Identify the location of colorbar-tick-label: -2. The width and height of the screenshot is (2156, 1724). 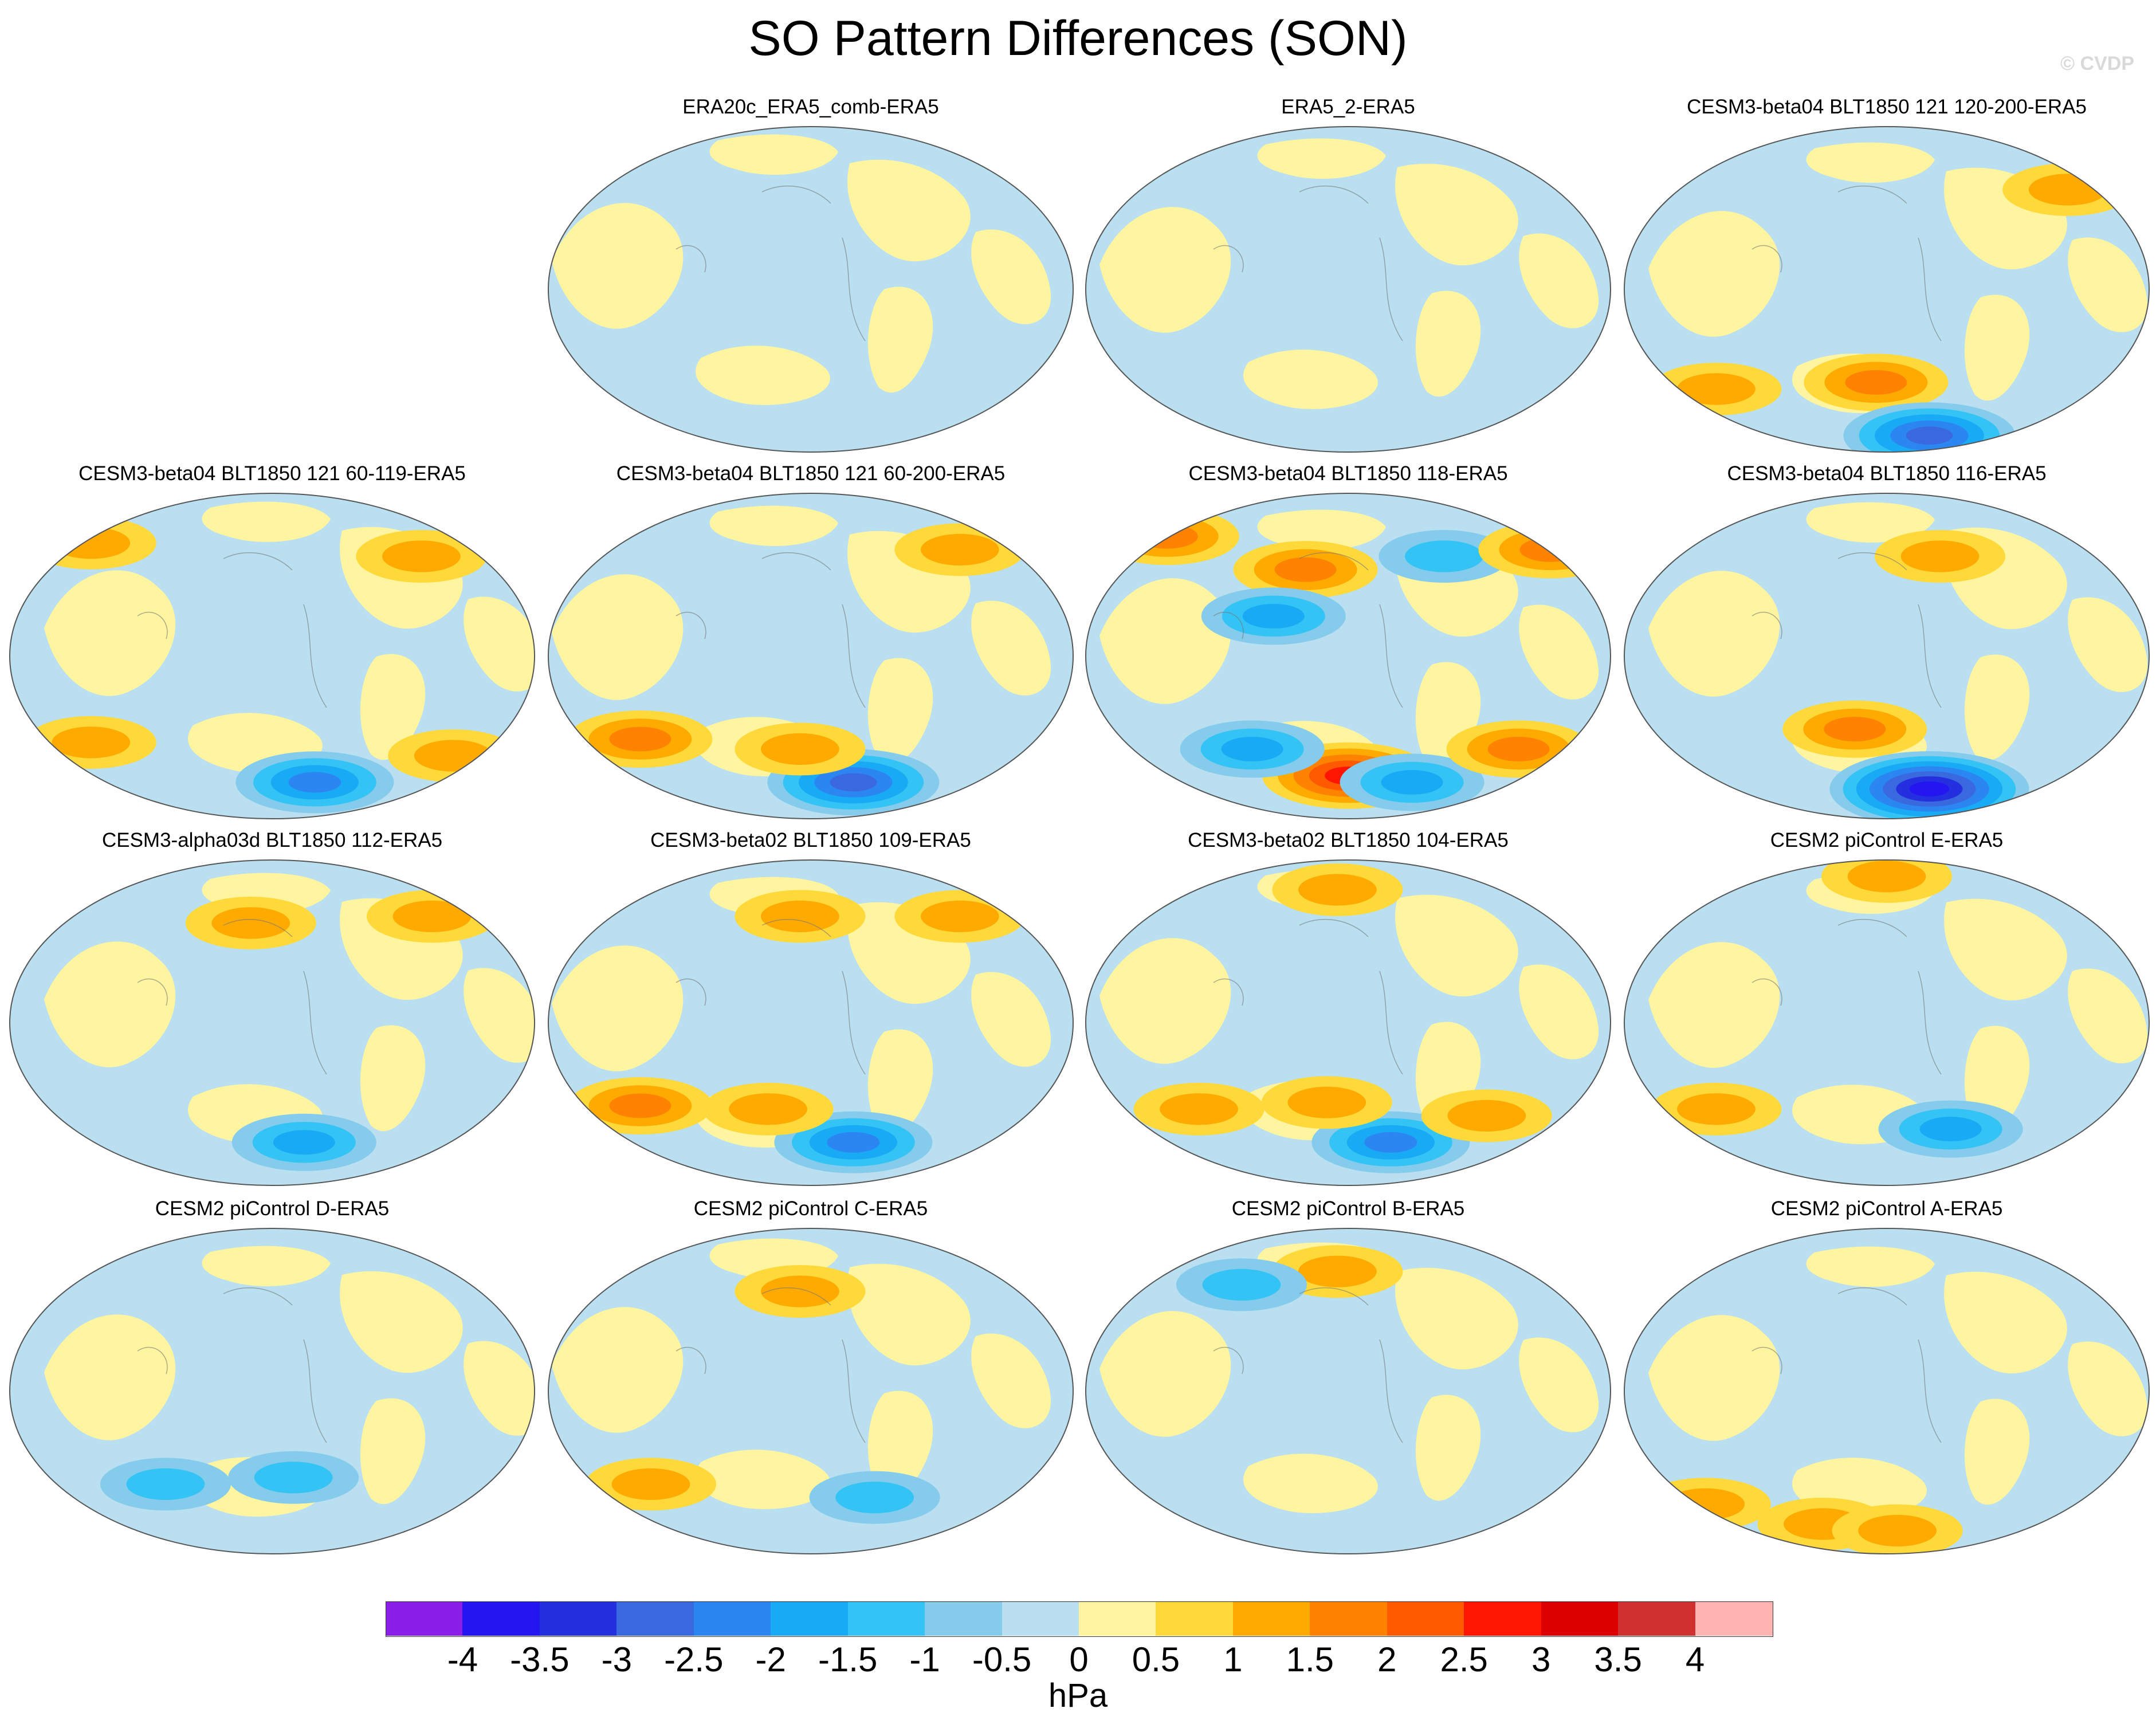
(770, 1660).